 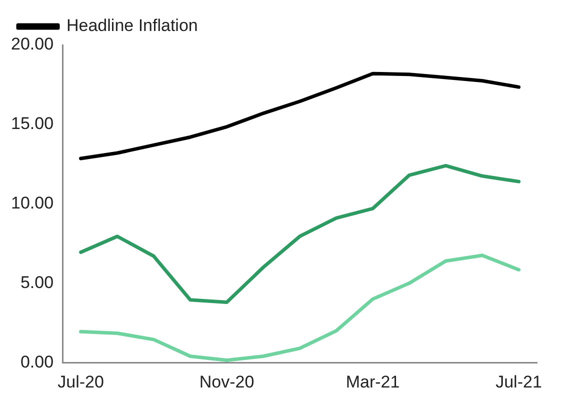 I want to click on y-tick-label: 15.00, so click(x=32, y=124).